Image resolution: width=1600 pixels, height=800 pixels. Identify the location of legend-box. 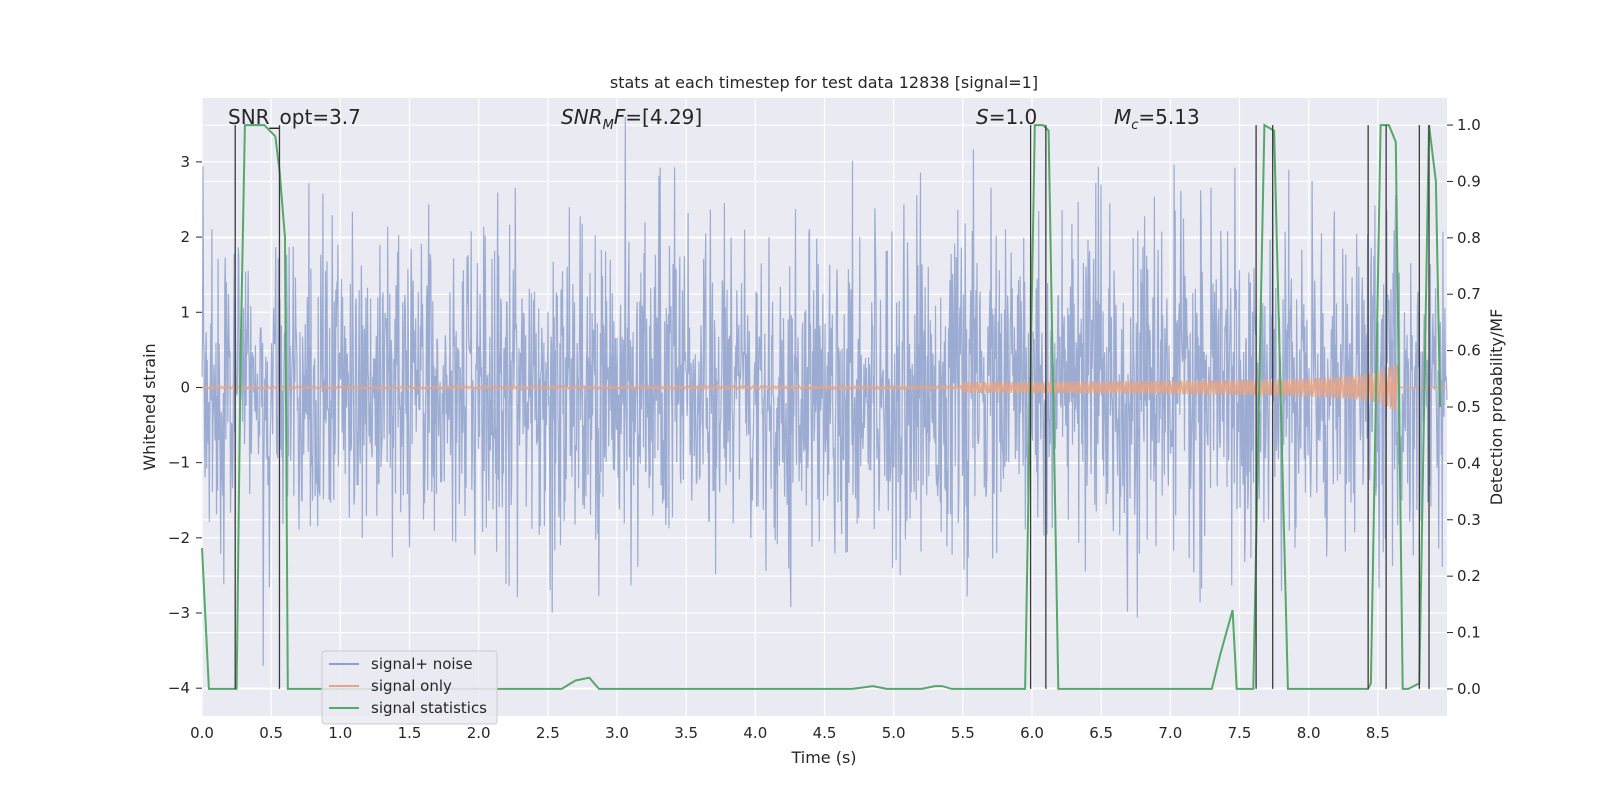
(409, 687).